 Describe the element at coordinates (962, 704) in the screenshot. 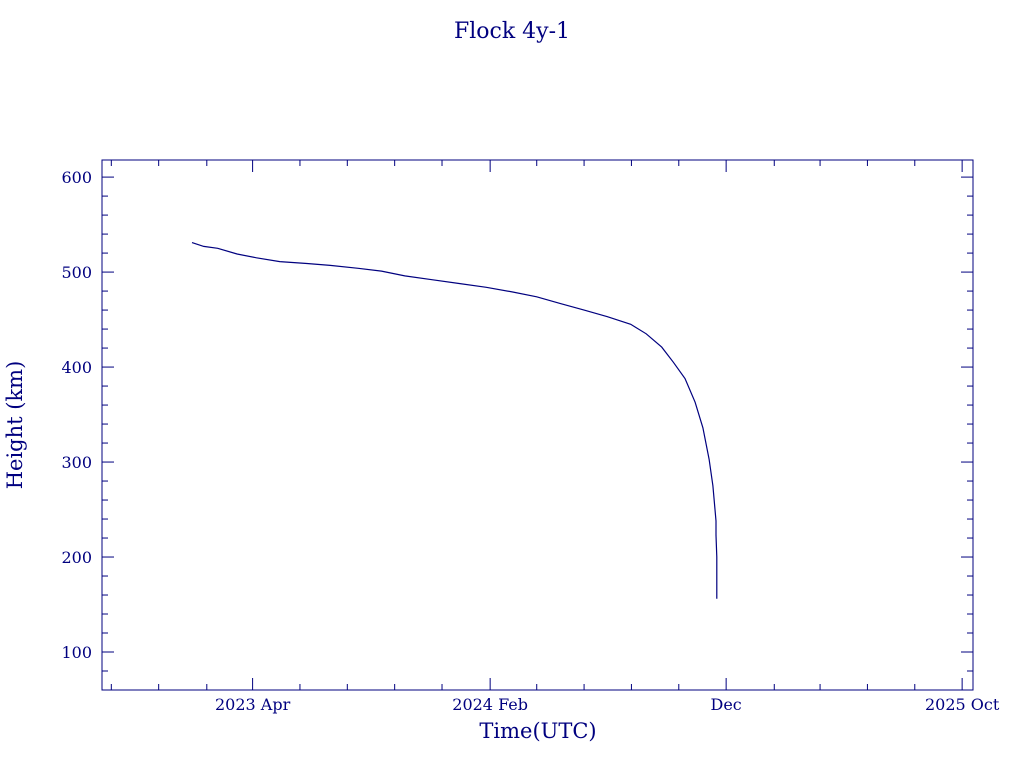

I see `x-tick-label: 2025 Oct` at that location.